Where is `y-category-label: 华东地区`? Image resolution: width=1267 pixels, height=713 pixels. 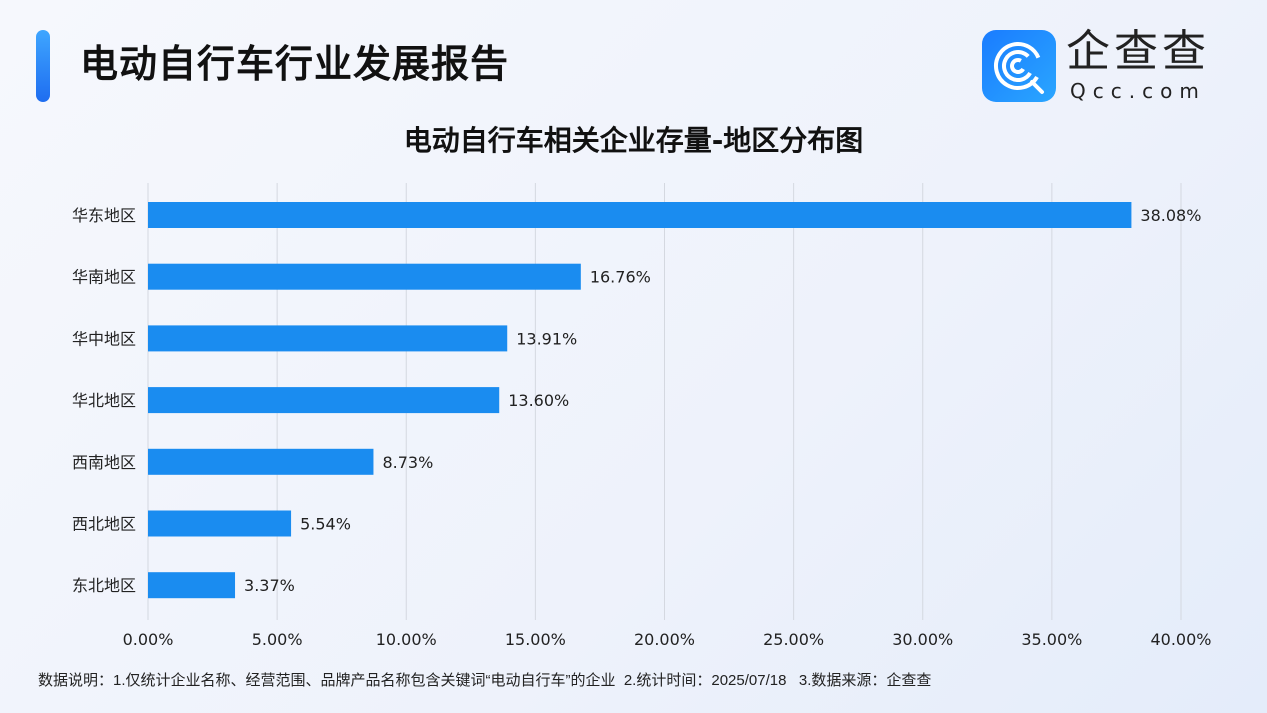 y-category-label: 华东地区 is located at coordinates (104, 215).